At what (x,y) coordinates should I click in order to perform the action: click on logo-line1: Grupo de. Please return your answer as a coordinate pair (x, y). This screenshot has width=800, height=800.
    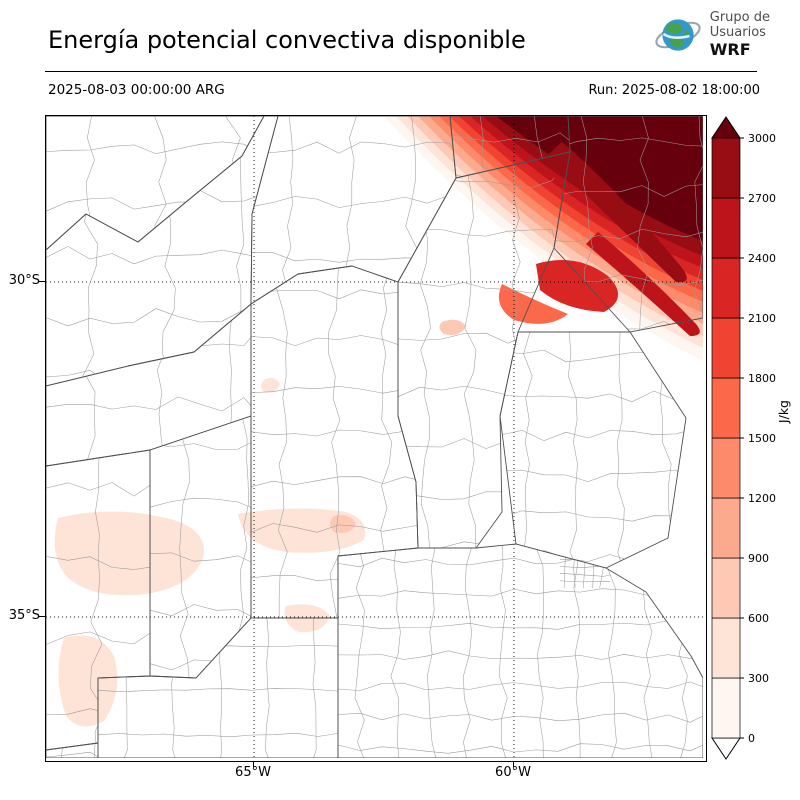
    Looking at the image, I should click on (739, 17).